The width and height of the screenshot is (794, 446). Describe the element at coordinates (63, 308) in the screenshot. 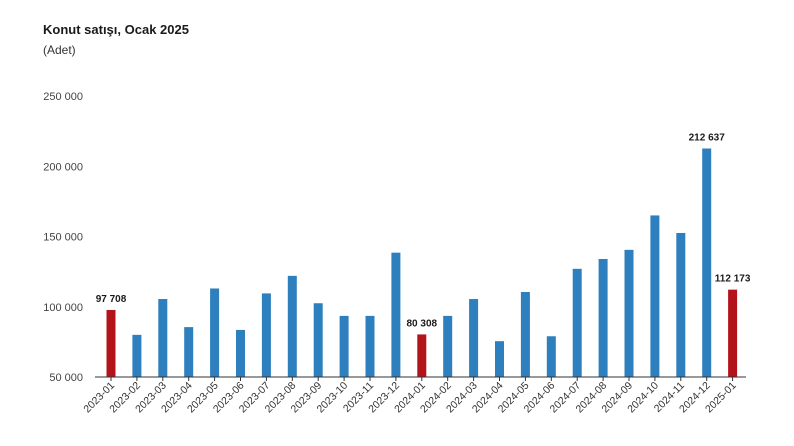

I see `y-tick-label: 100 000` at that location.